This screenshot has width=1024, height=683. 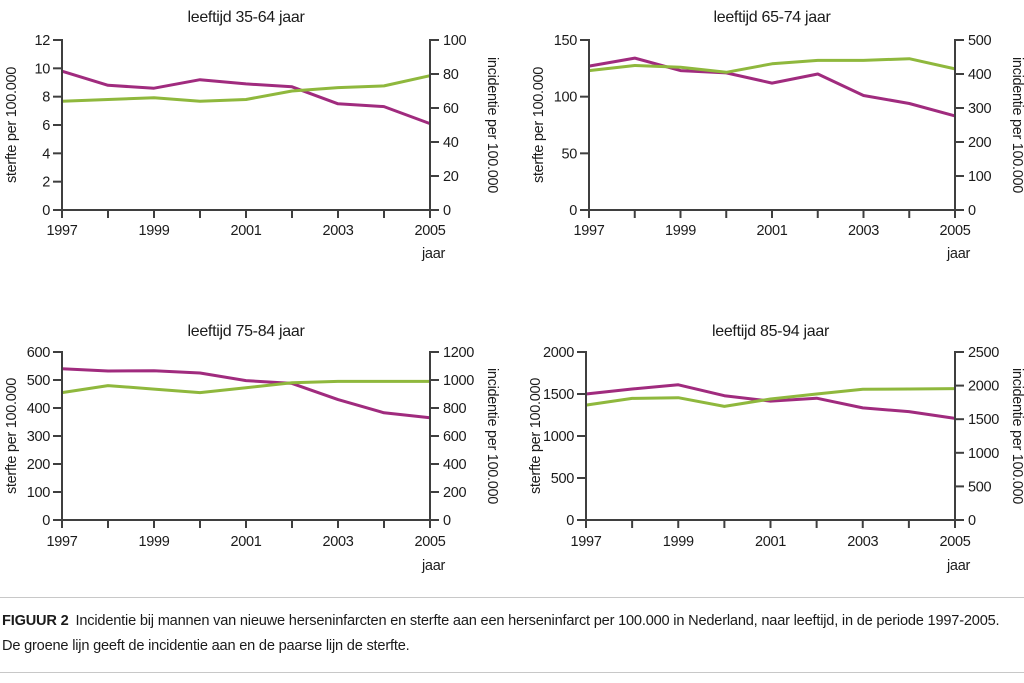 I want to click on y-axis-right-tick-label: 2000, so click(x=983, y=387).